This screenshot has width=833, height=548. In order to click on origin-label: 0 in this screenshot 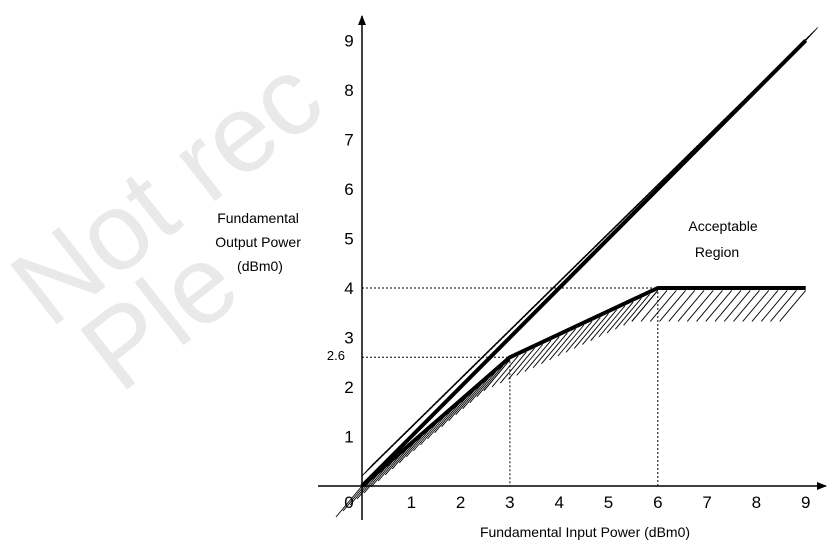, I will do `click(348, 502)`.